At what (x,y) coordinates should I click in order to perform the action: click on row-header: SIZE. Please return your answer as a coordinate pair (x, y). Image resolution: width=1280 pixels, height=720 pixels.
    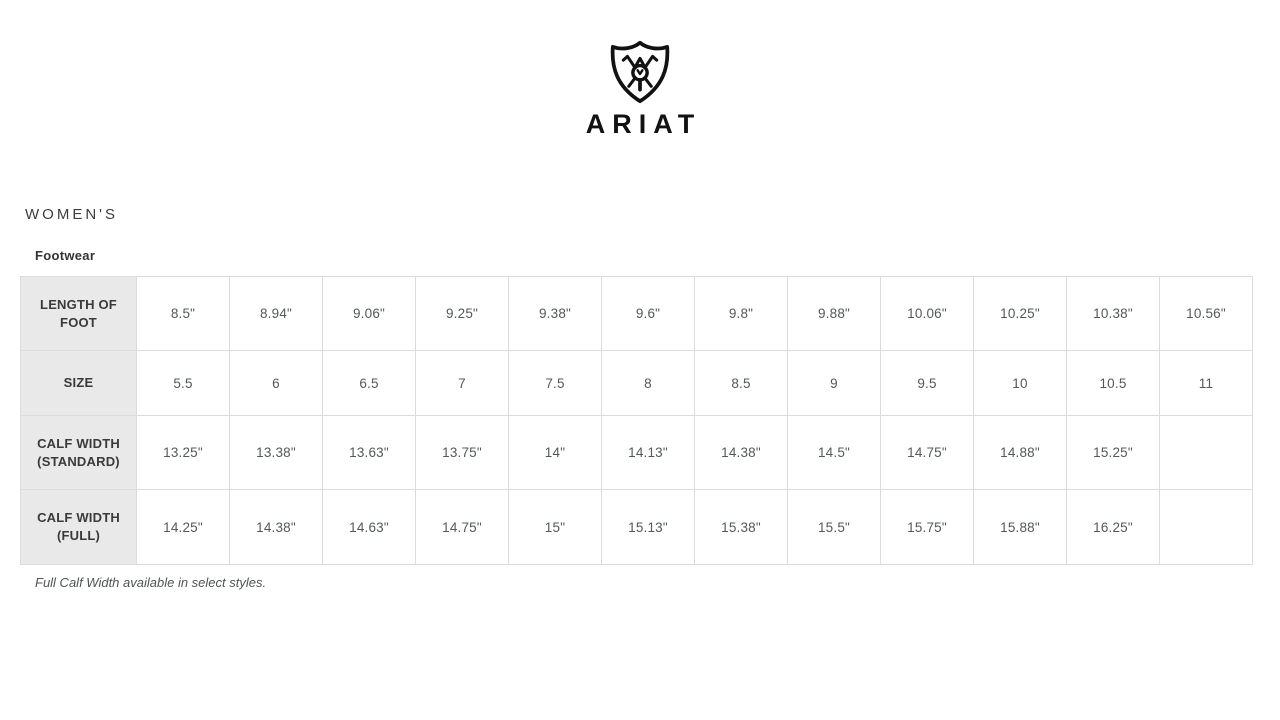
    Looking at the image, I should click on (78, 383).